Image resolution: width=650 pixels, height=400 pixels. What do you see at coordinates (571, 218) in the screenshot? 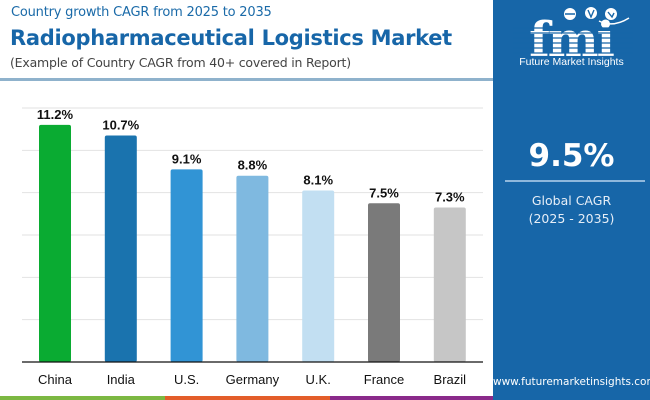
I see `global-cagr-period: (2025 - 2035)` at bounding box center [571, 218].